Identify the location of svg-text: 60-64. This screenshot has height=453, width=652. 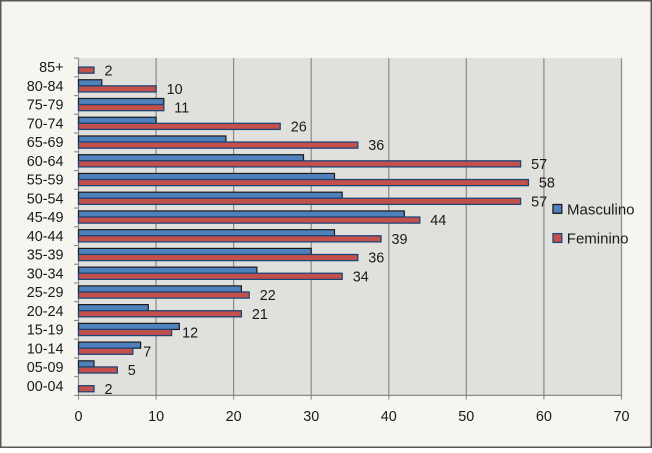
(45, 162).